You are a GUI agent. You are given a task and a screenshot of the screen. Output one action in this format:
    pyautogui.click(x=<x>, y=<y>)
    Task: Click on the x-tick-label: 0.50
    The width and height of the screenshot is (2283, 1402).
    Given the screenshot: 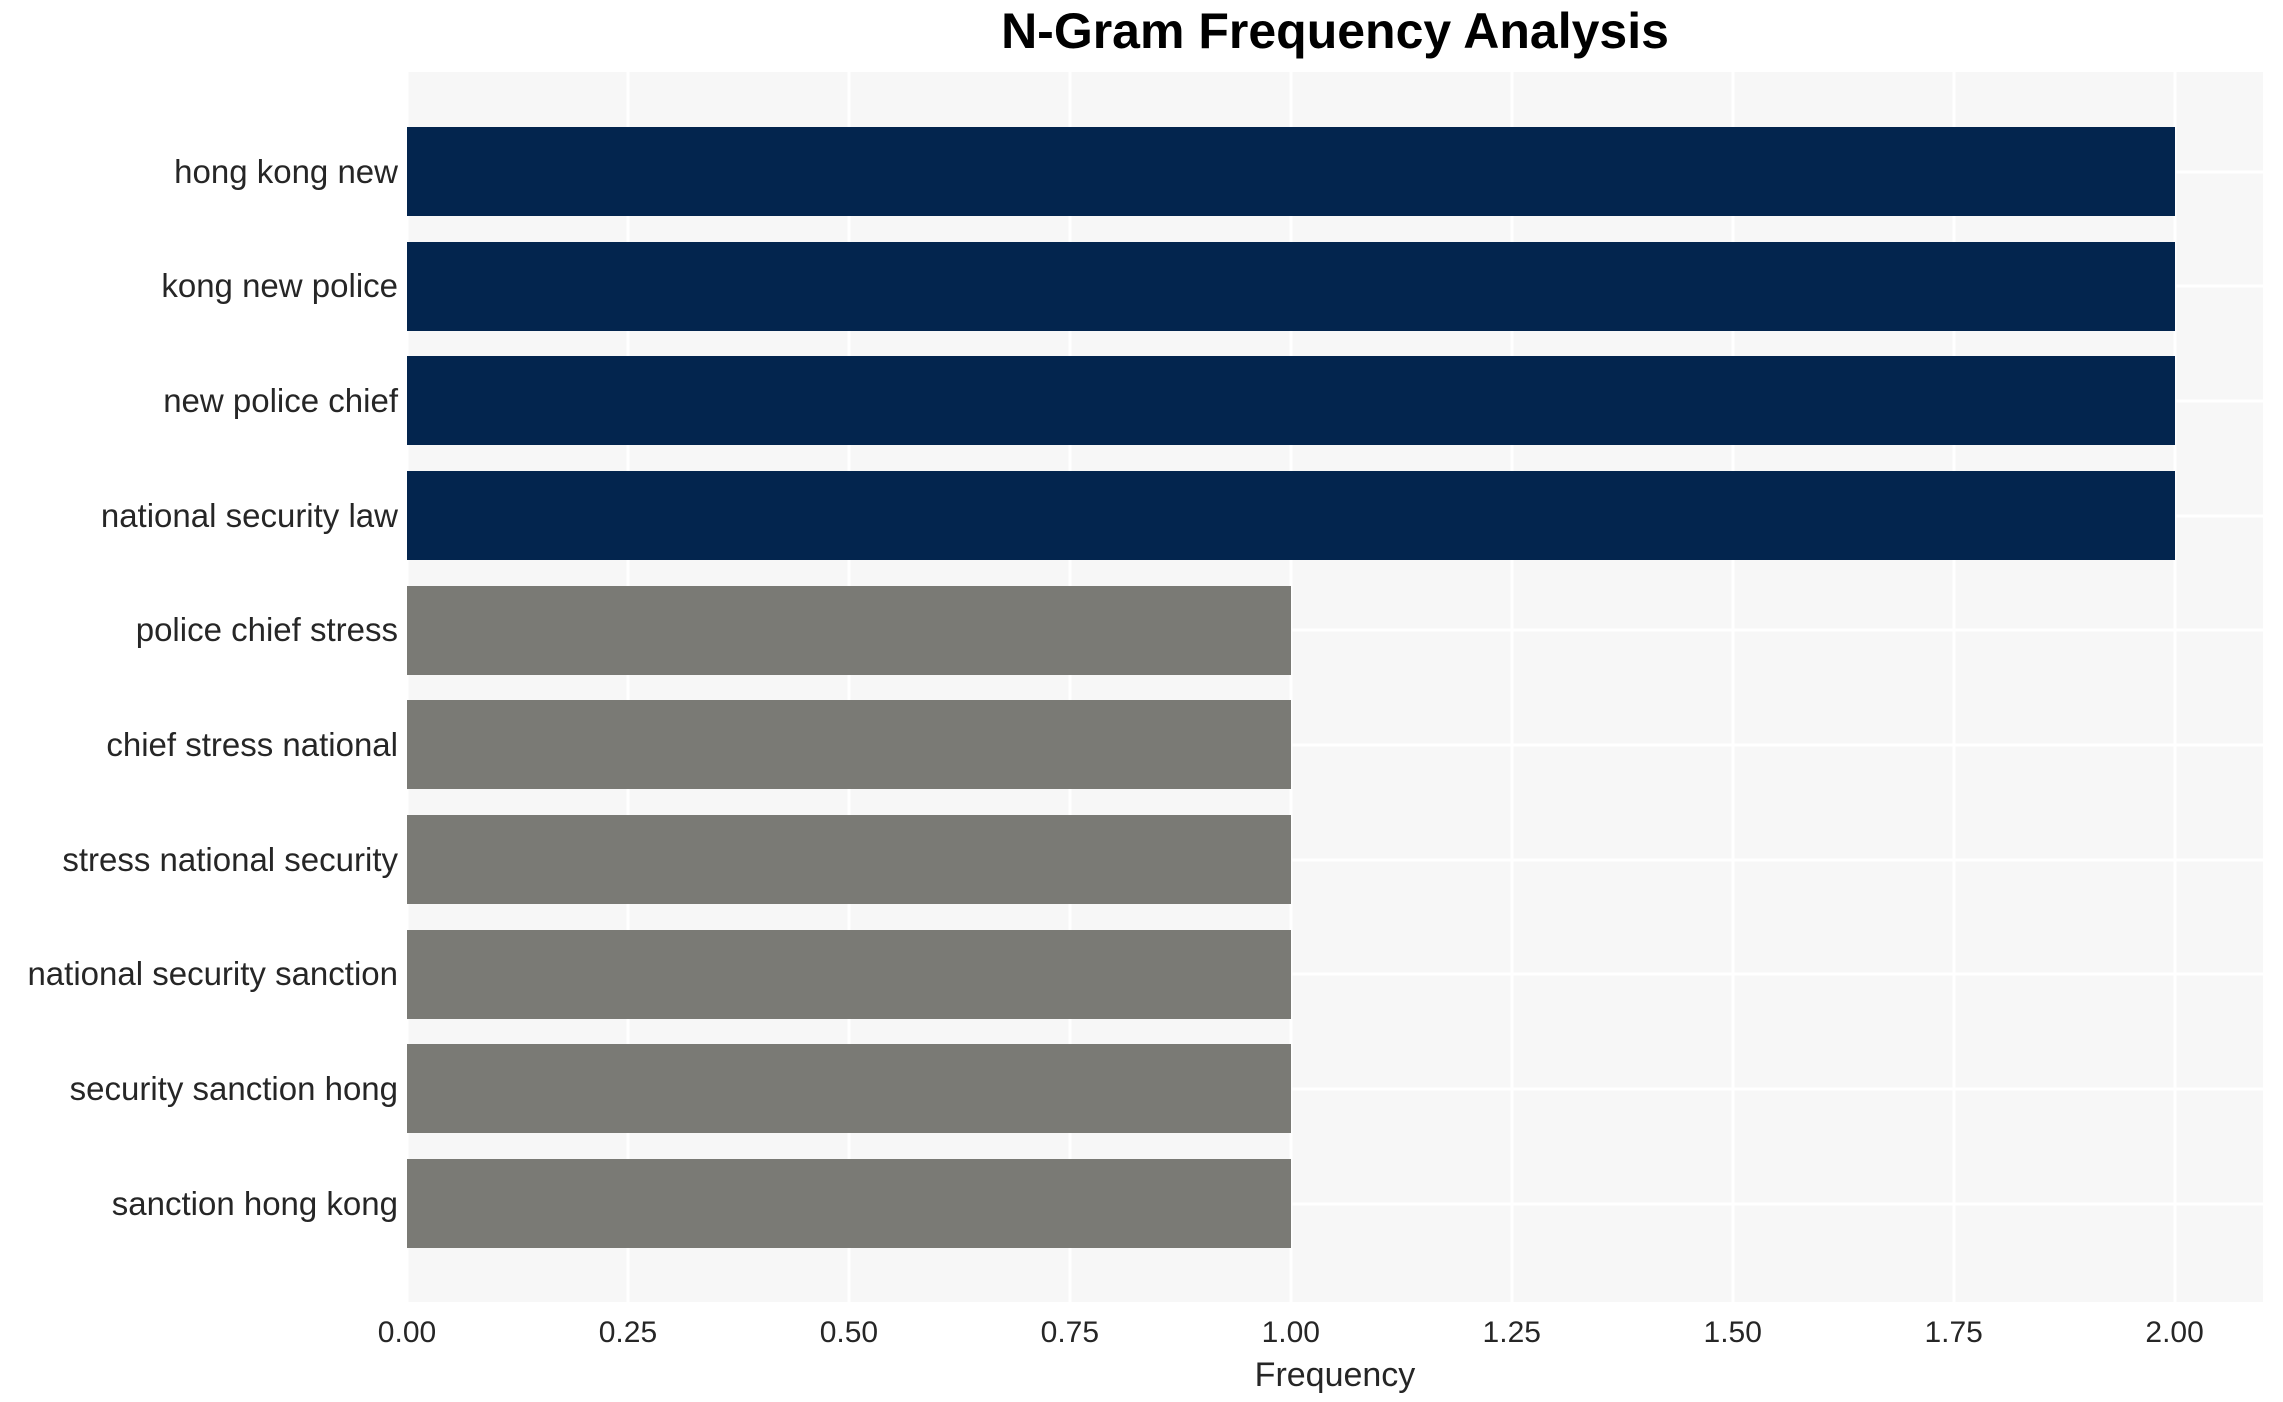 What is the action you would take?
    pyautogui.click(x=849, y=1332)
    